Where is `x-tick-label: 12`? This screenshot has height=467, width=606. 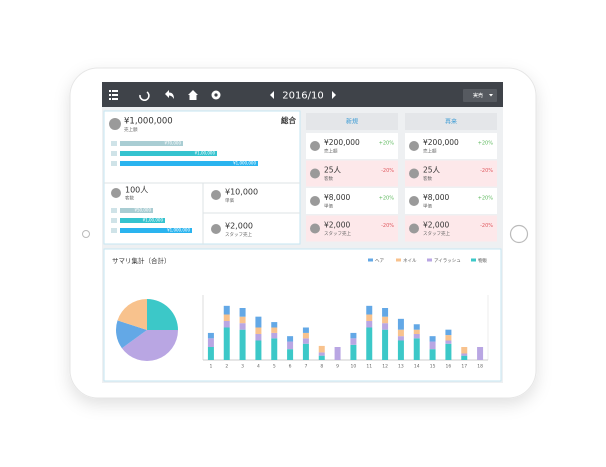
x-tick-label: 12 is located at coordinates (385, 367).